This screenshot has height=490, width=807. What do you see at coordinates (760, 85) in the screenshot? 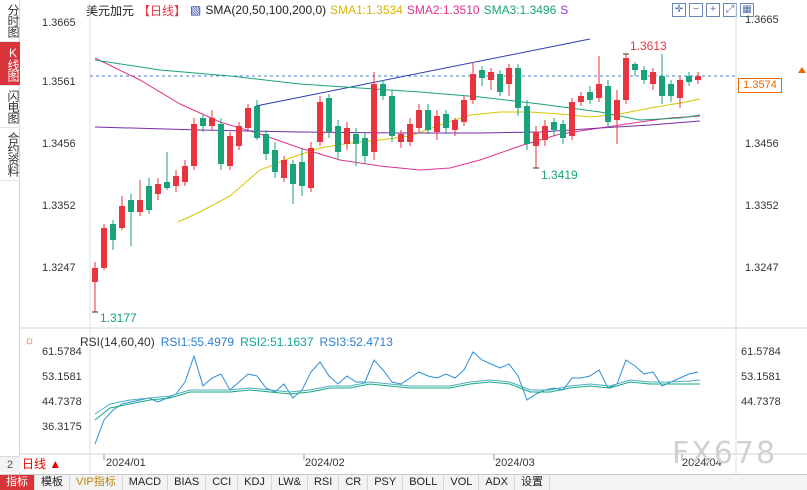
I see `current-price-tag: 1.3574` at bounding box center [760, 85].